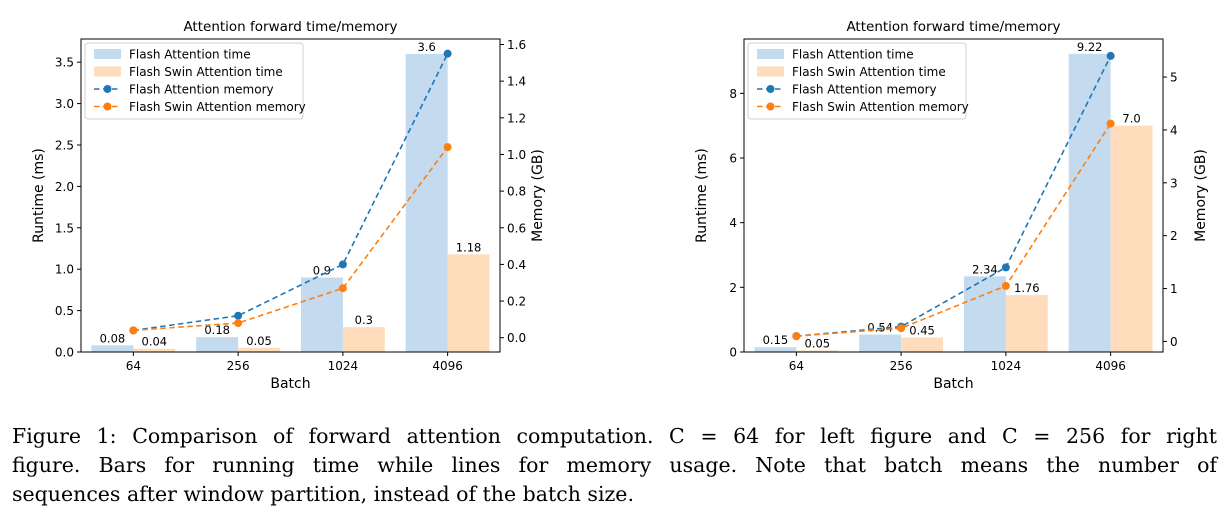  What do you see at coordinates (427, 47) in the screenshot?
I see `bar-value-label: 3.6` at bounding box center [427, 47].